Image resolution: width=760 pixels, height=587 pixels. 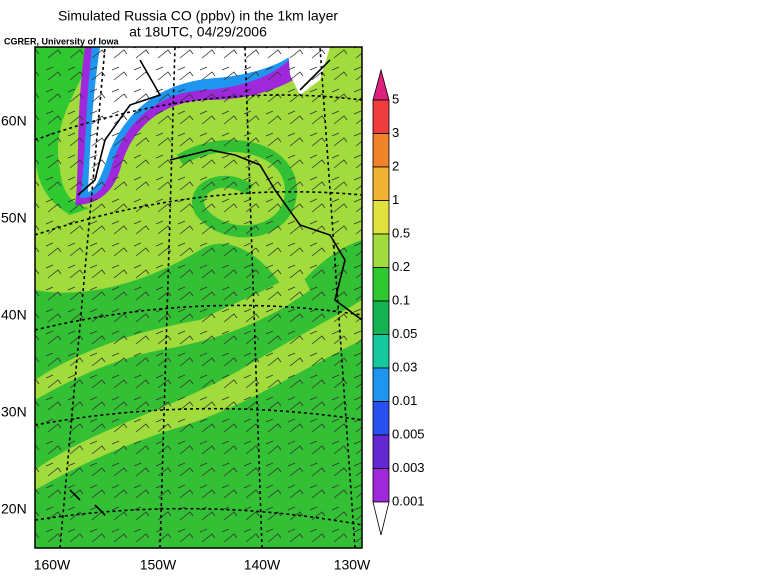 What do you see at coordinates (404, 333) in the screenshot?
I see `colorbar-label: 0.05` at bounding box center [404, 333].